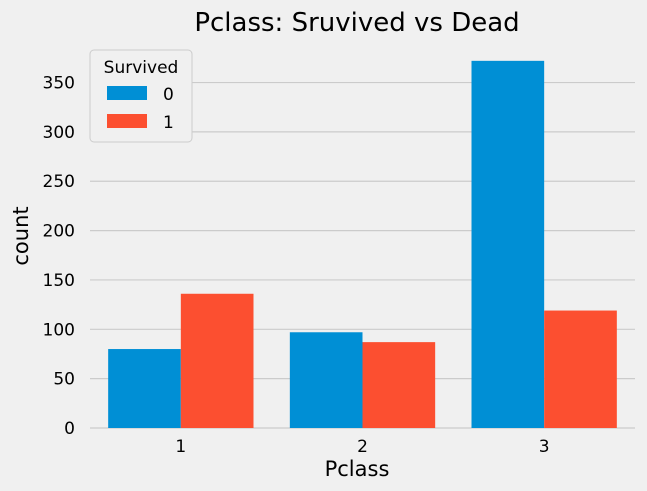 The width and height of the screenshot is (647, 491). I want to click on y-tick-label: 200, so click(59, 232).